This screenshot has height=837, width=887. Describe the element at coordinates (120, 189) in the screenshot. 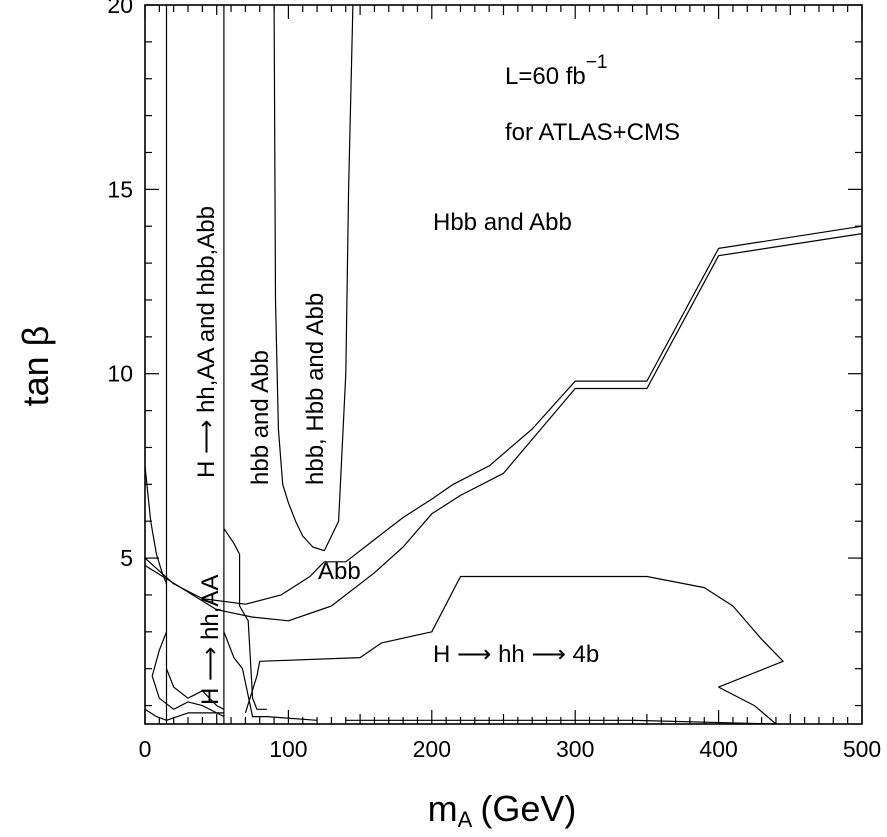

I see `y-tick-label: 15` at that location.